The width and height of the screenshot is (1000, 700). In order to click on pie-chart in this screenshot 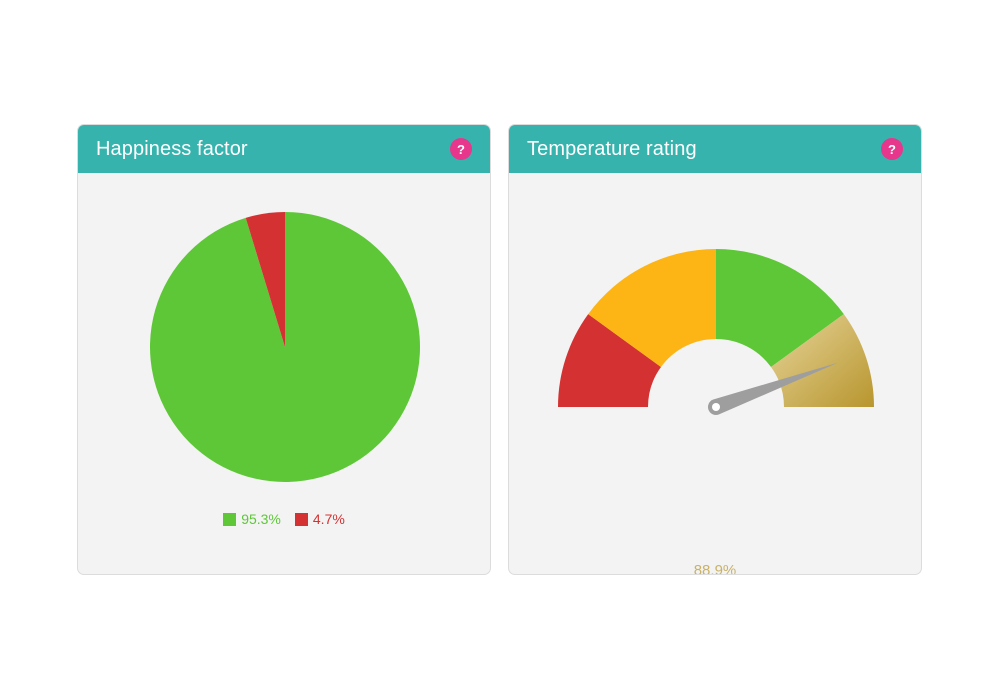, I will do `click(285, 347)`.